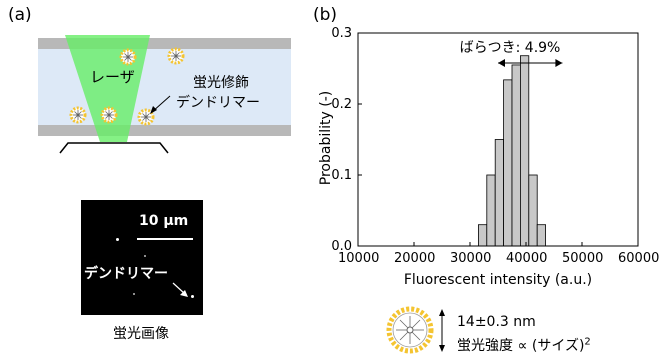 This screenshot has height=358, width=670. I want to click on x-tick-label: 30000, so click(471, 258).